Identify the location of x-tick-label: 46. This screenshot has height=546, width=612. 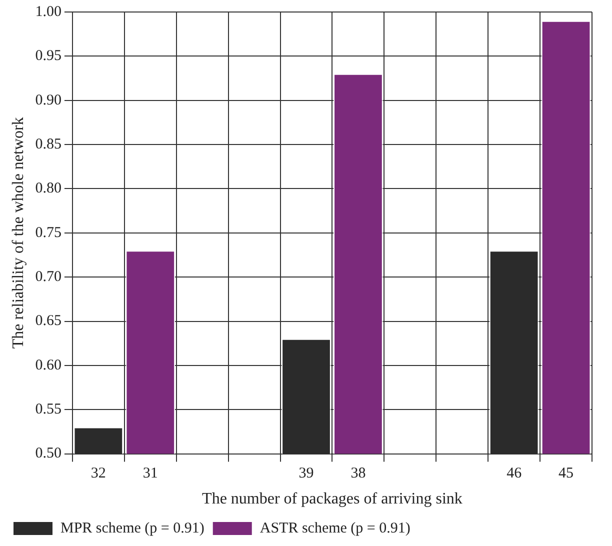
(514, 474).